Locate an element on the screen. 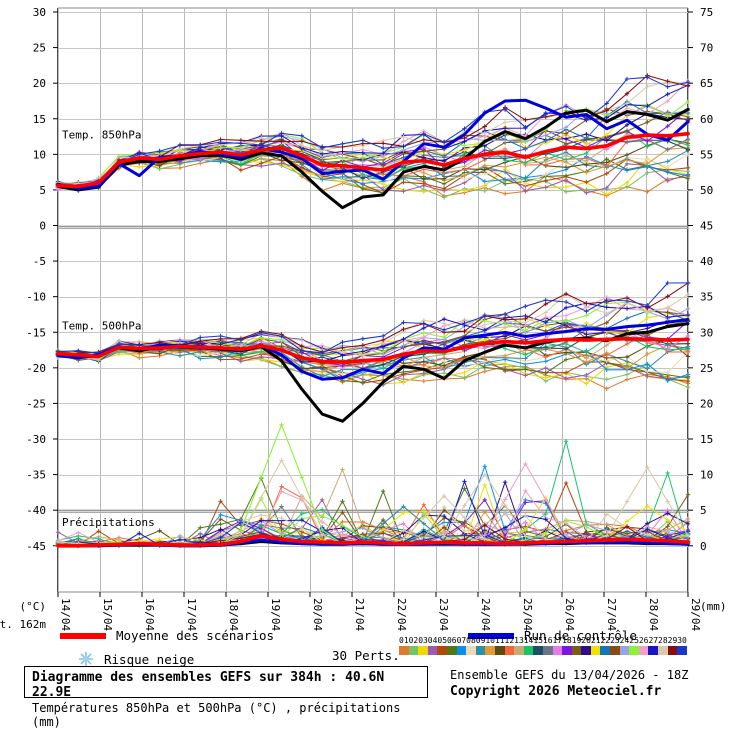 The width and height of the screenshot is (740, 729). member-number: 18 is located at coordinates (567, 640).